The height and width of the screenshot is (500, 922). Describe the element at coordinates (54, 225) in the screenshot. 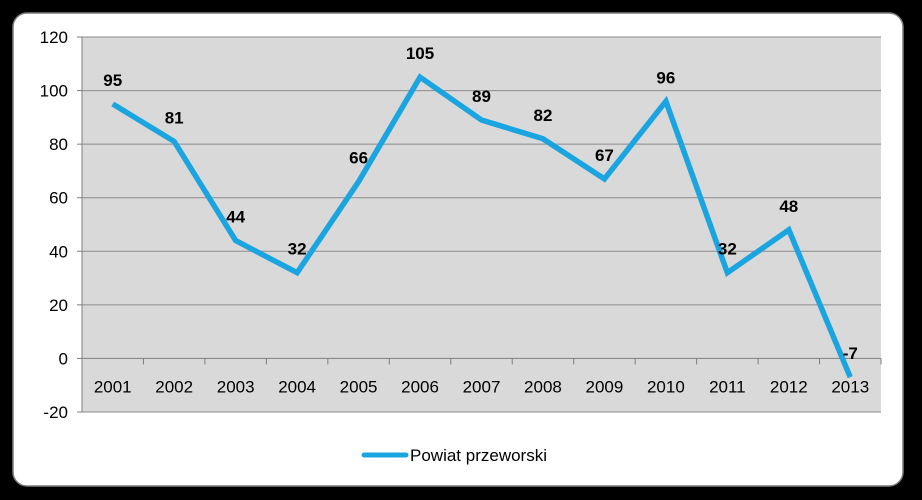

I see `y-axis-tick-labels: -20 0 20 40 60 80 100 120` at that location.